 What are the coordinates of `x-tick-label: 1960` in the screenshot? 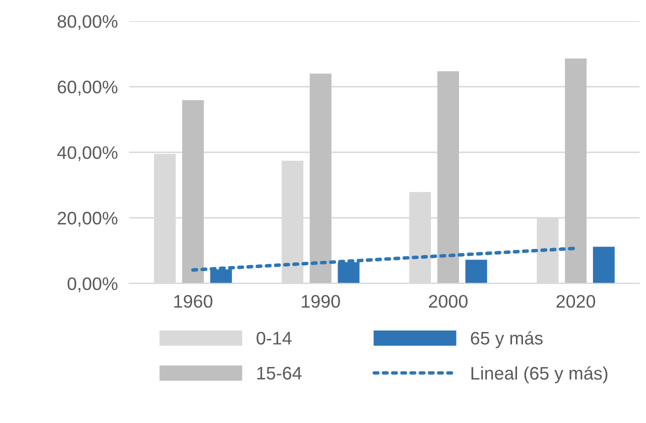 It's located at (193, 301).